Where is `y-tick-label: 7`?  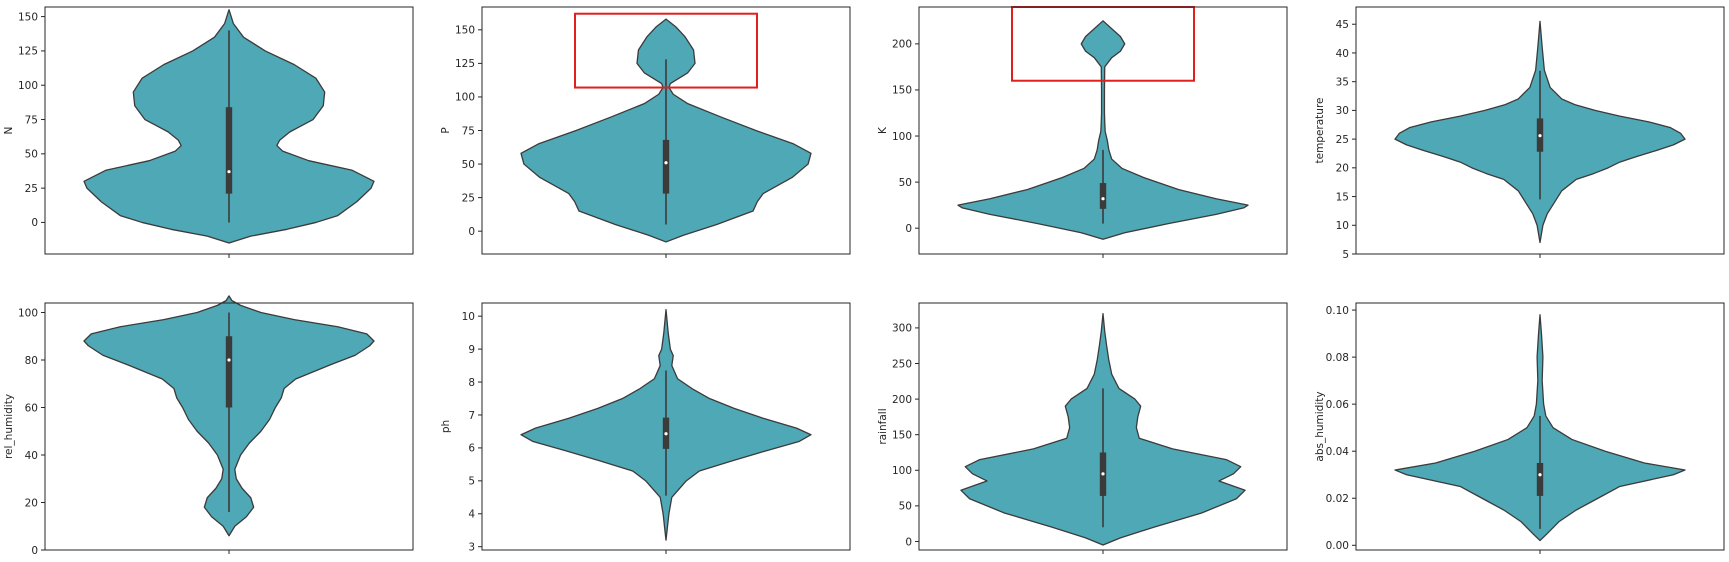
y-tick-label: 7 is located at coordinates (471, 416).